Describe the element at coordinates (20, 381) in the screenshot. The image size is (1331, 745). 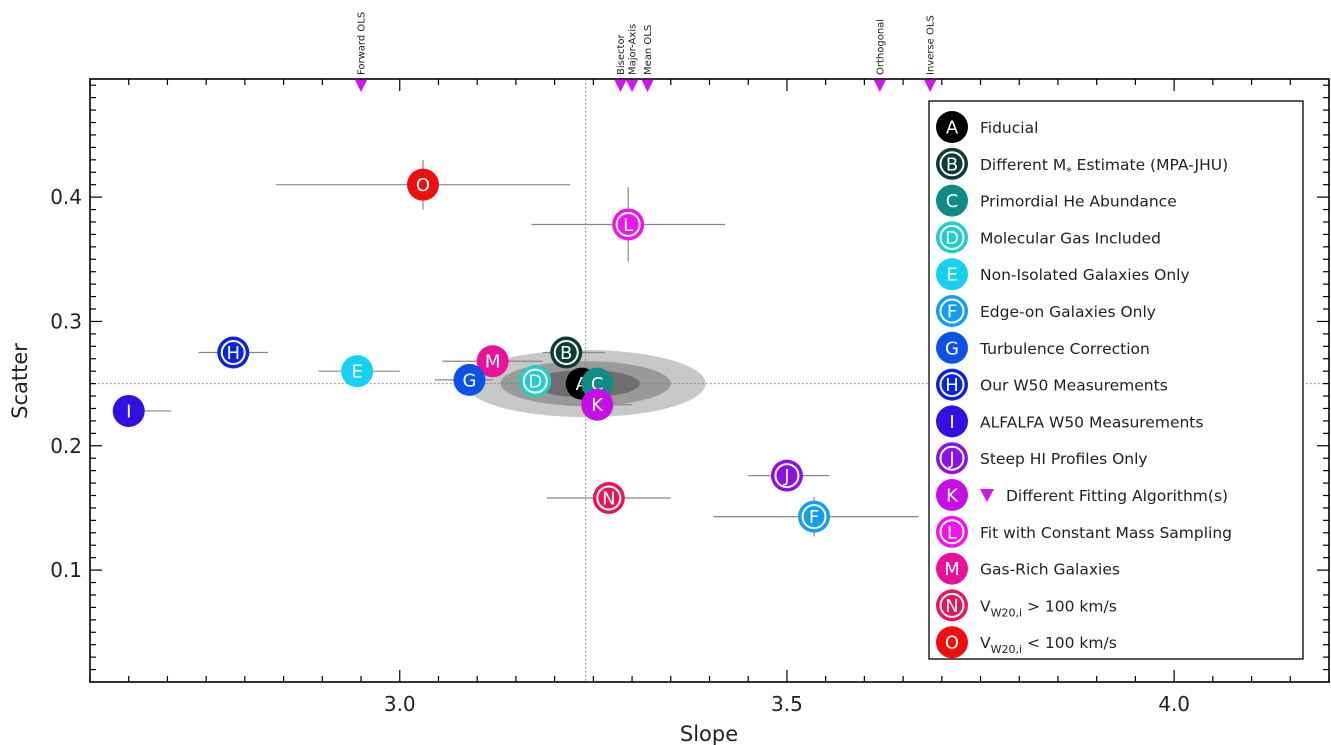
I see `y-axis-label: Scatter` at that location.